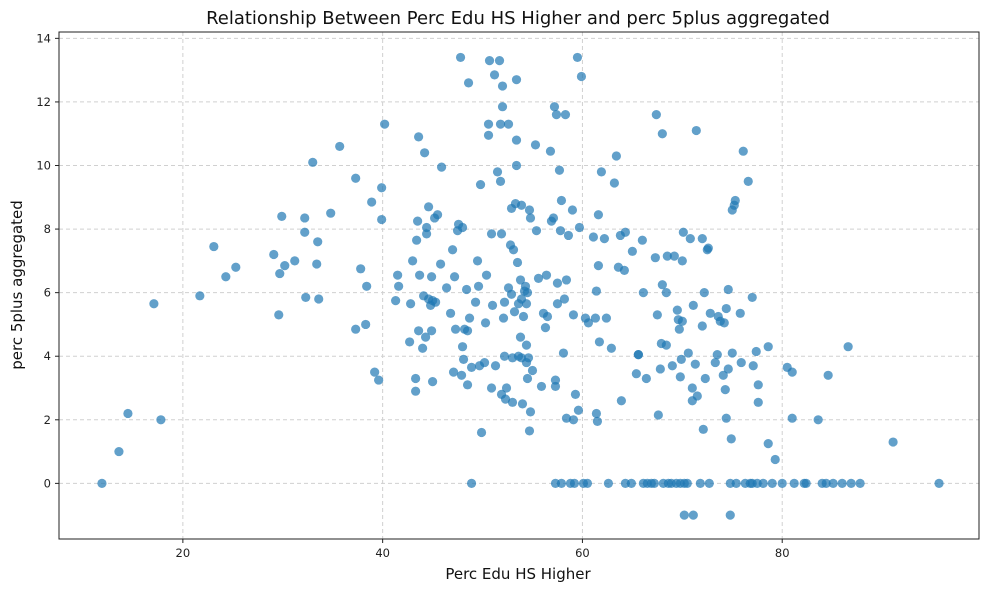  What do you see at coordinates (518, 574) in the screenshot?
I see `x-axis-label: Perc Edu HS Higher` at bounding box center [518, 574].